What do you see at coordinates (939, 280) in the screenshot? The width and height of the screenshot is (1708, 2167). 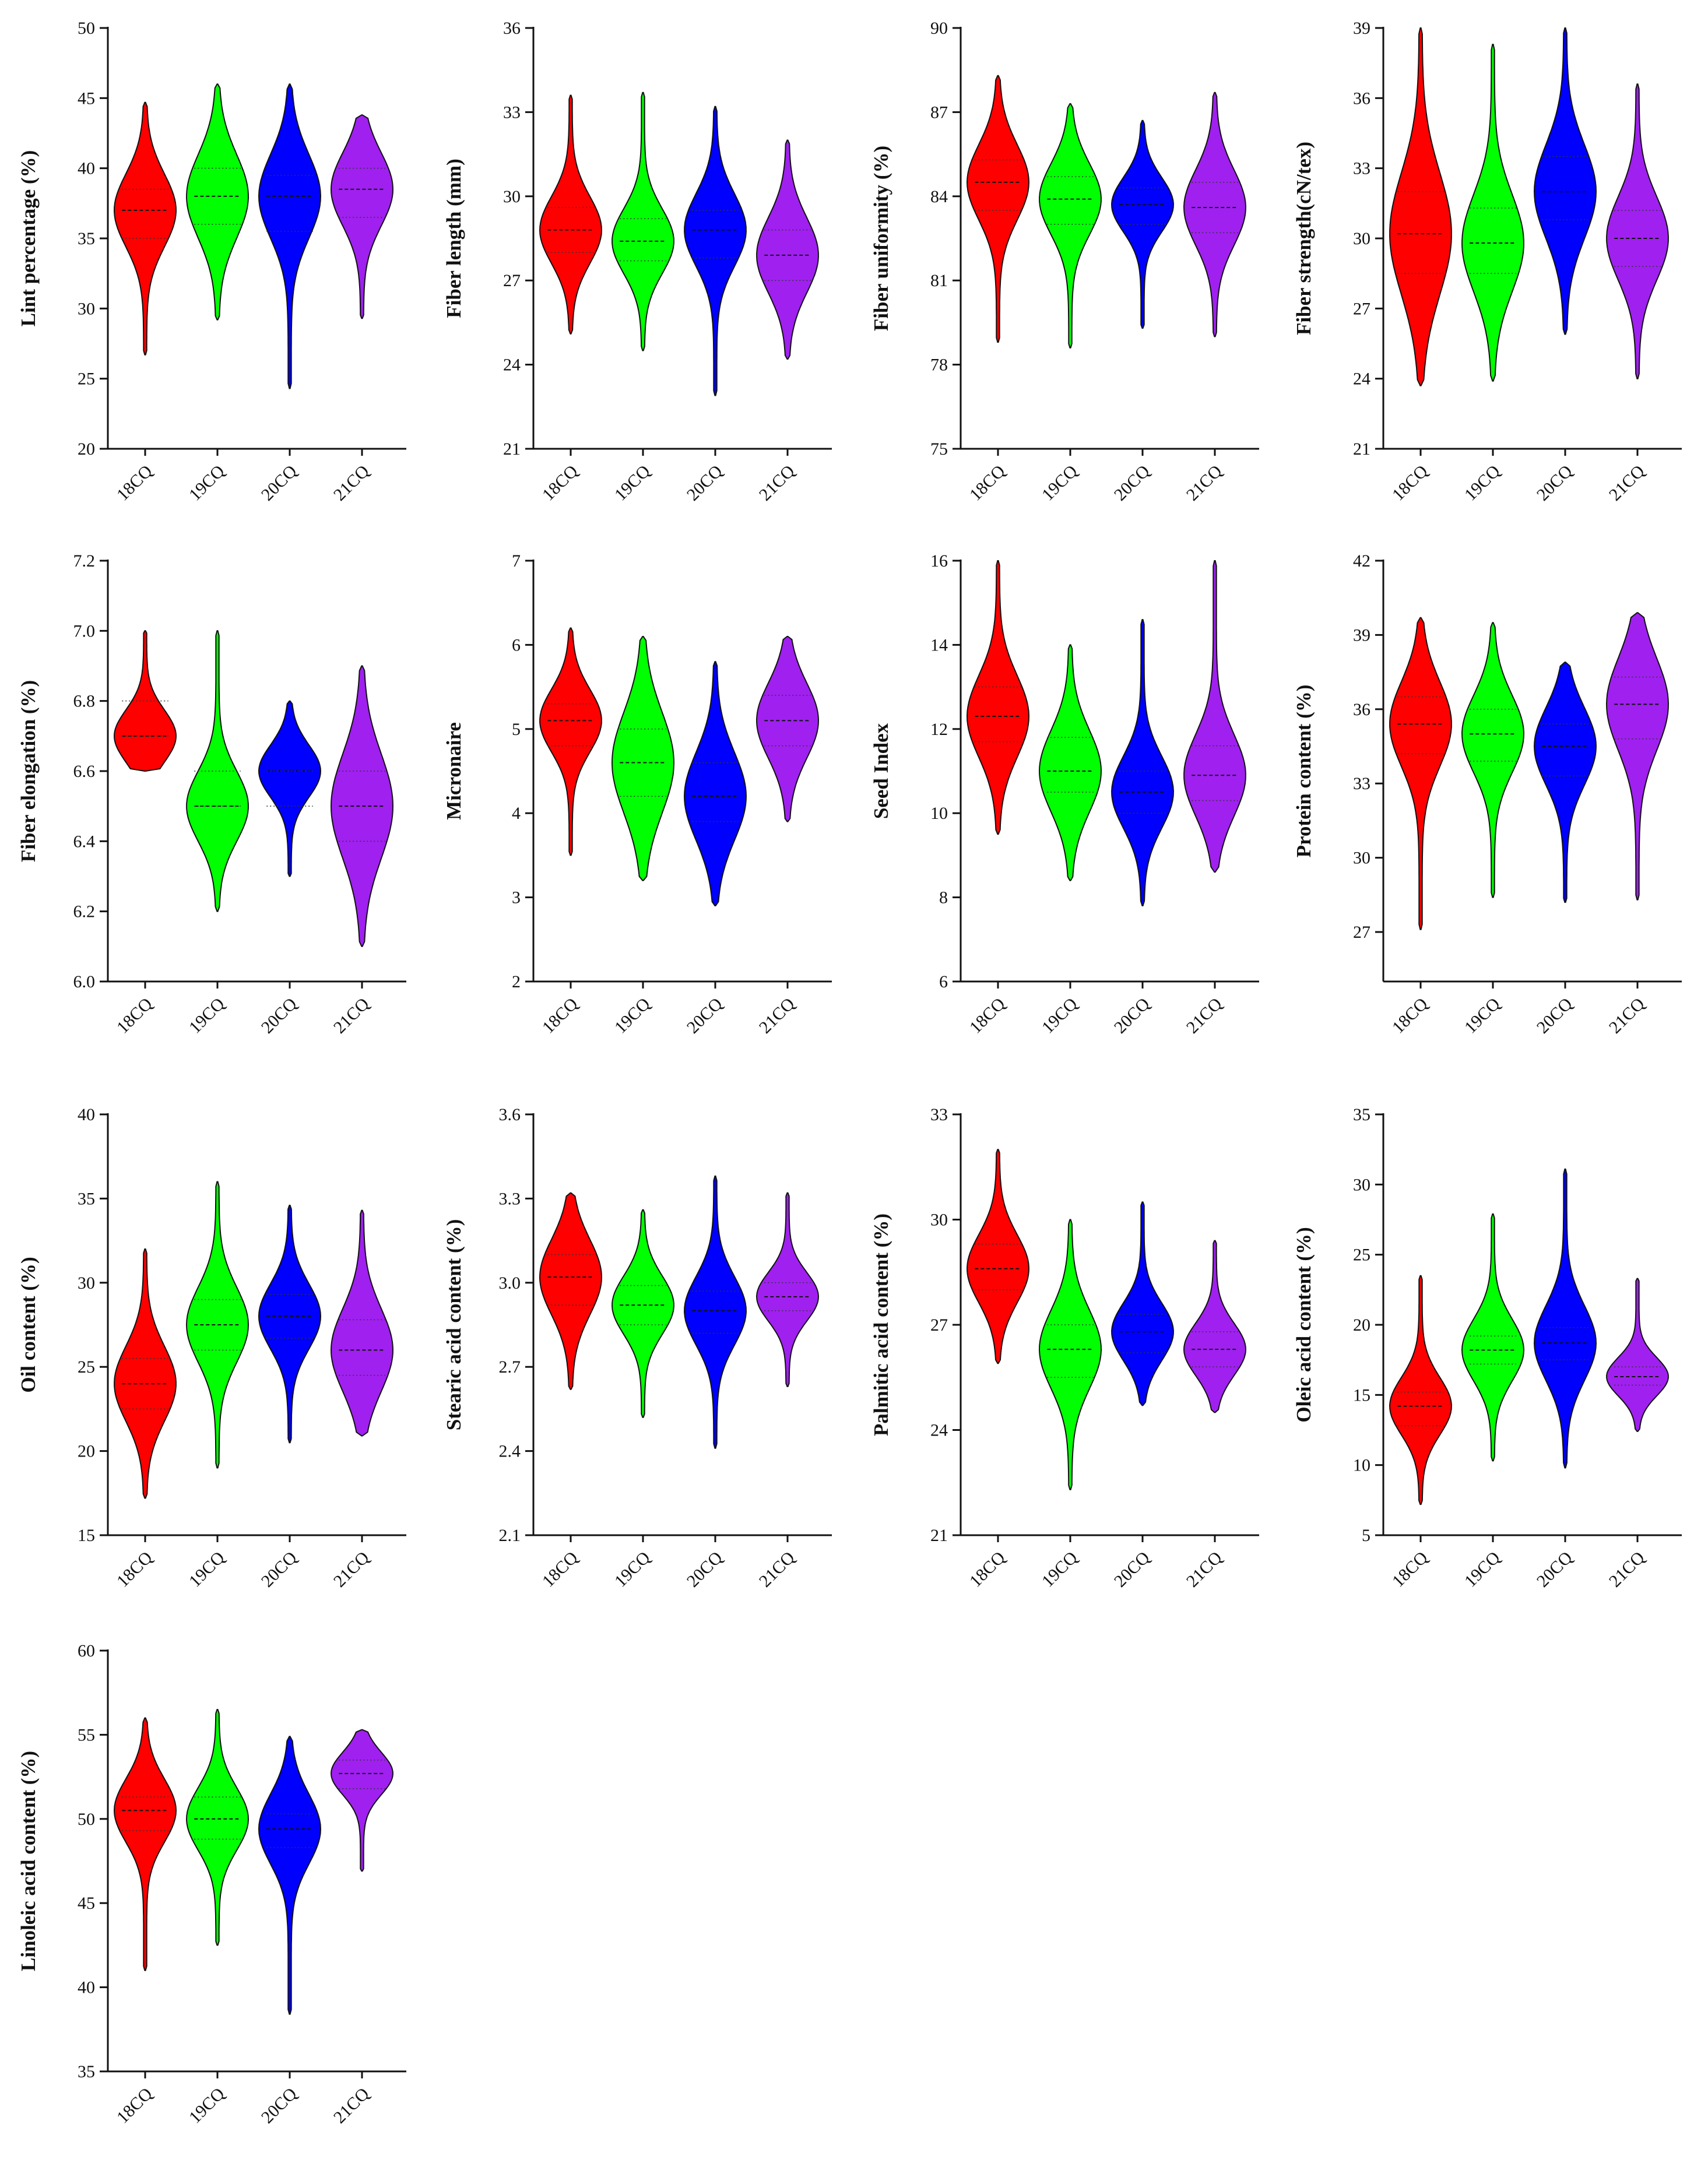 I see `y-tick-label: 81` at bounding box center [939, 280].